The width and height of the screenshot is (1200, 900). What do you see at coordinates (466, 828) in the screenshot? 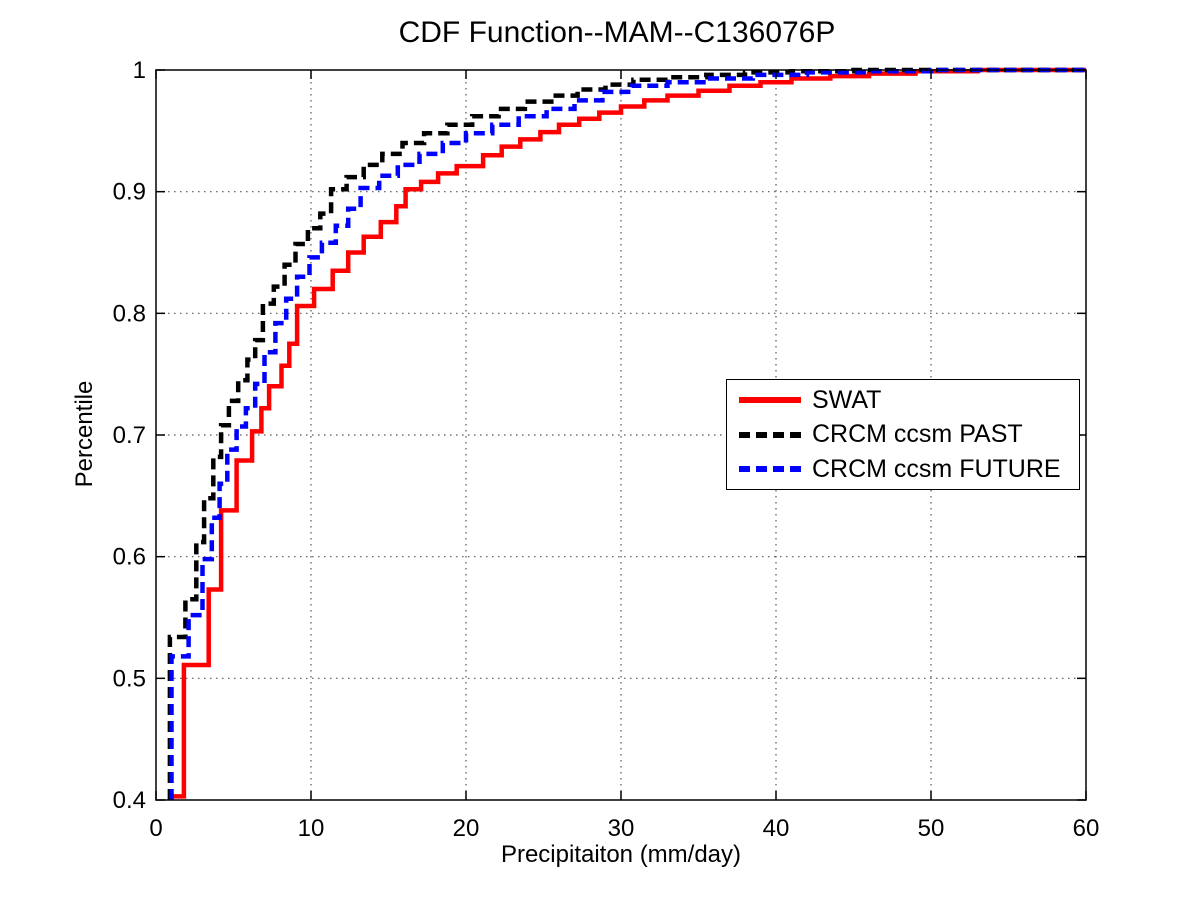
I see `x-tick-label-20: 20` at bounding box center [466, 828].